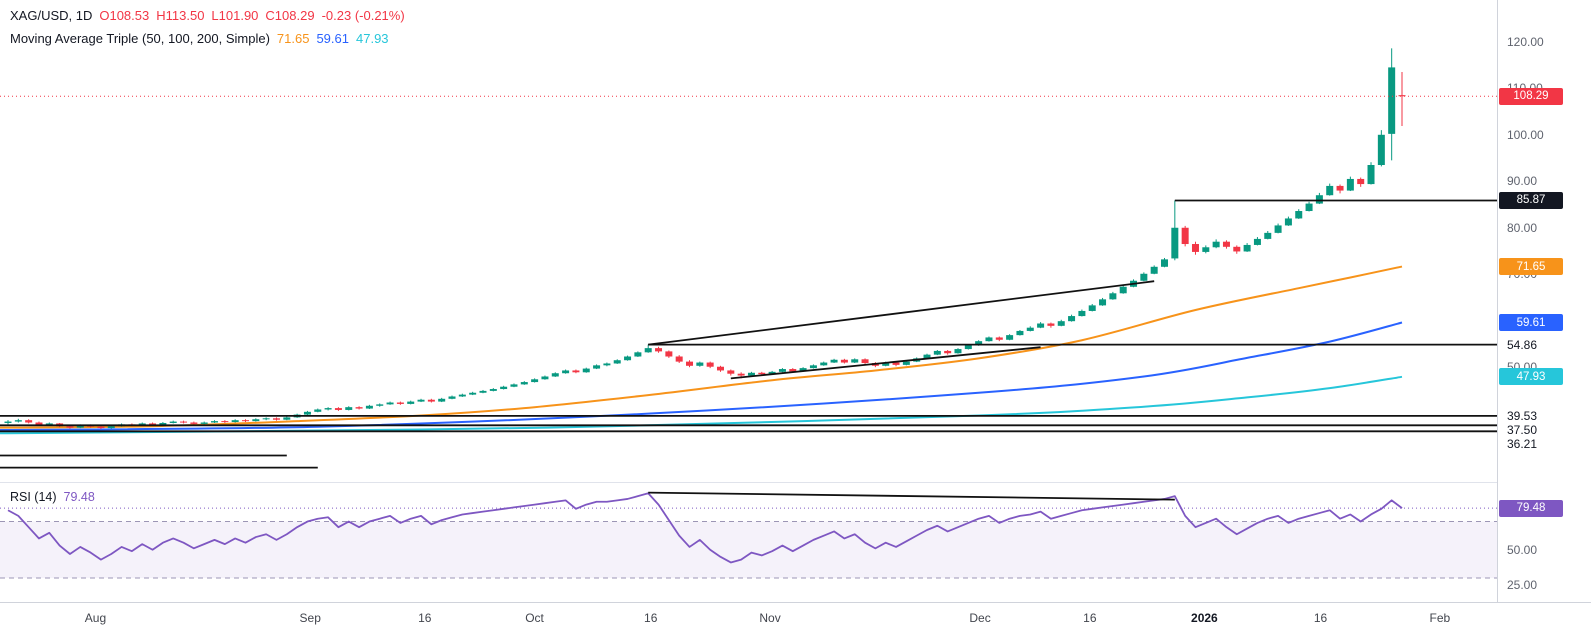  Describe the element at coordinates (332, 38) in the screenshot. I see `ma100-value: 59.61` at that location.